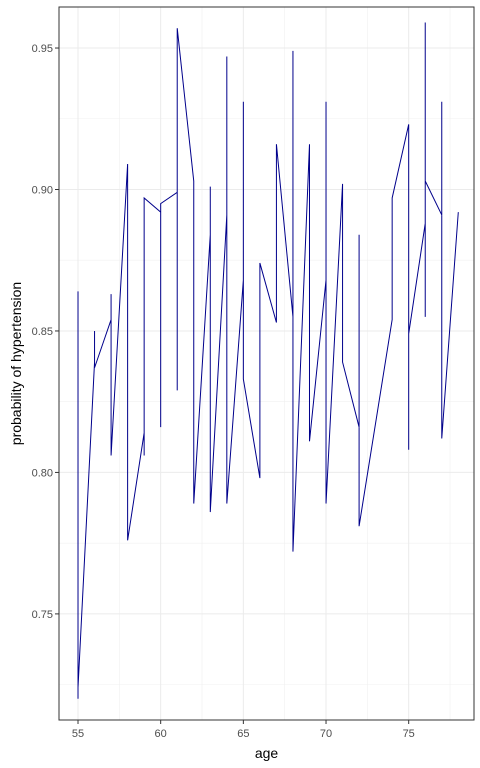 Image resolution: width=480 pixels, height=768 pixels. What do you see at coordinates (42, 615) in the screenshot?
I see `y-tick-label: 0.75` at bounding box center [42, 615].